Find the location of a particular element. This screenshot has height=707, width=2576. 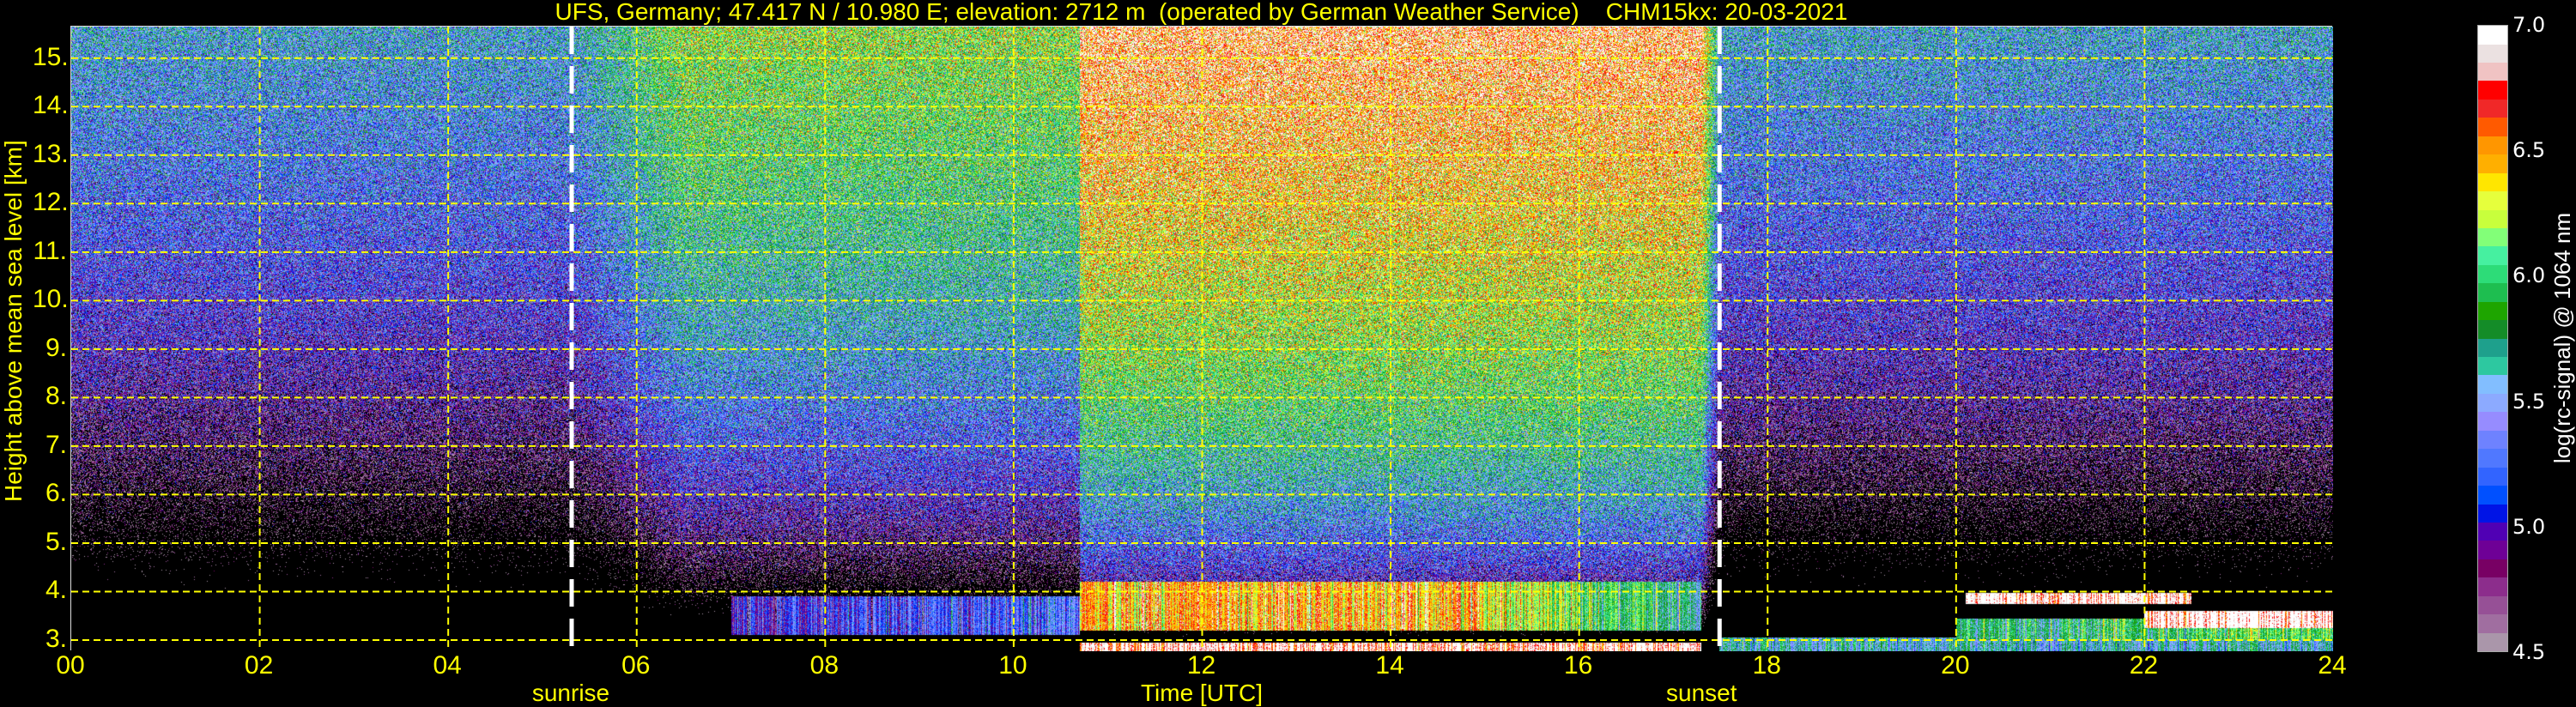

y-tick-label: 3. is located at coordinates (56, 639).